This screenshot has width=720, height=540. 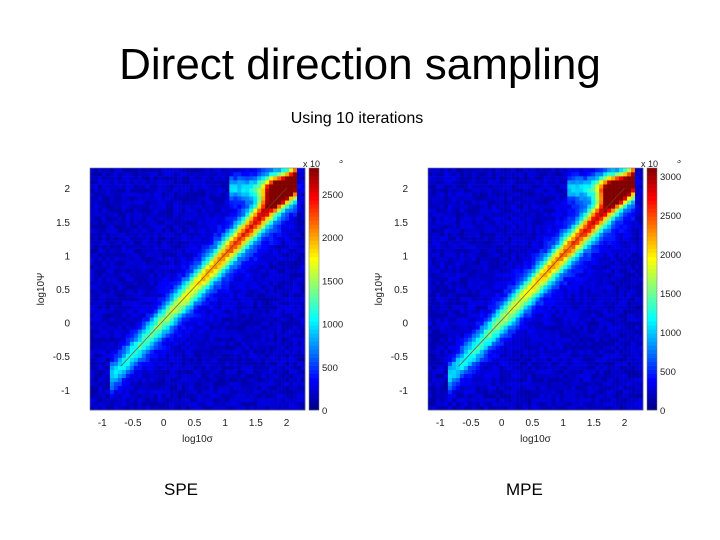 What do you see at coordinates (357, 118) in the screenshot?
I see `slide-subtitle: Using 10 iterations` at bounding box center [357, 118].